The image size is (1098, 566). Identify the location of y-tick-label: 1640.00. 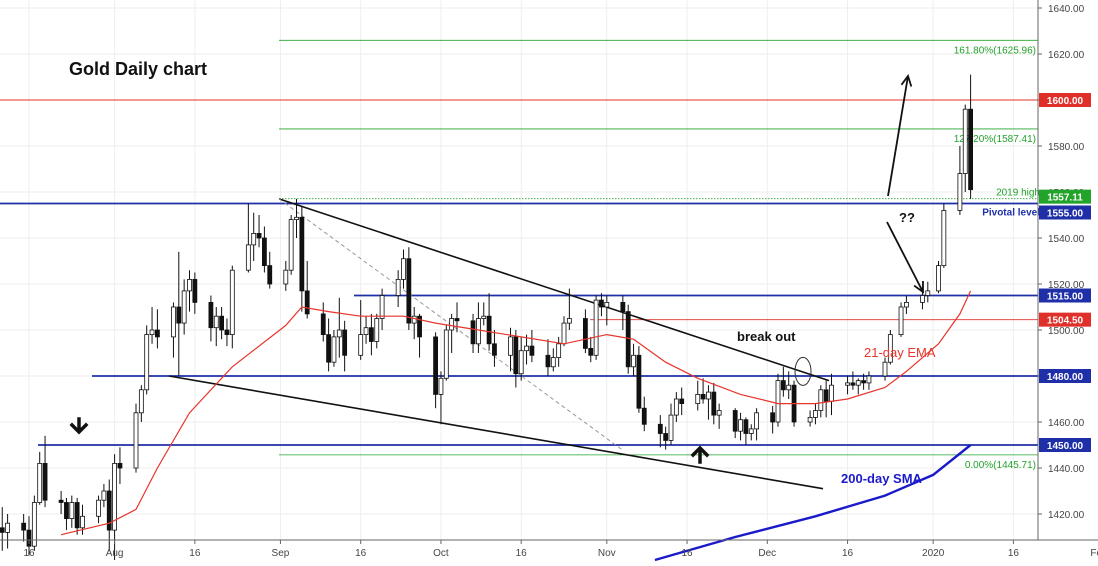
(1066, 9).